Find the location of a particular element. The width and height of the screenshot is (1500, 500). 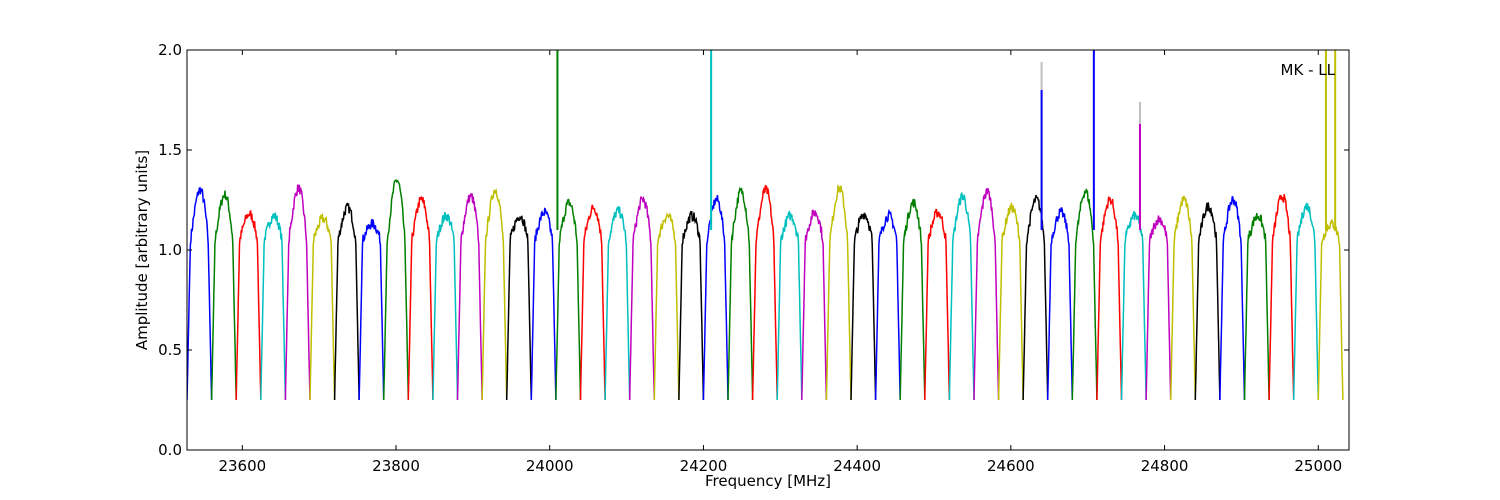

y-tick-label: 1.5 is located at coordinates (170, 150).